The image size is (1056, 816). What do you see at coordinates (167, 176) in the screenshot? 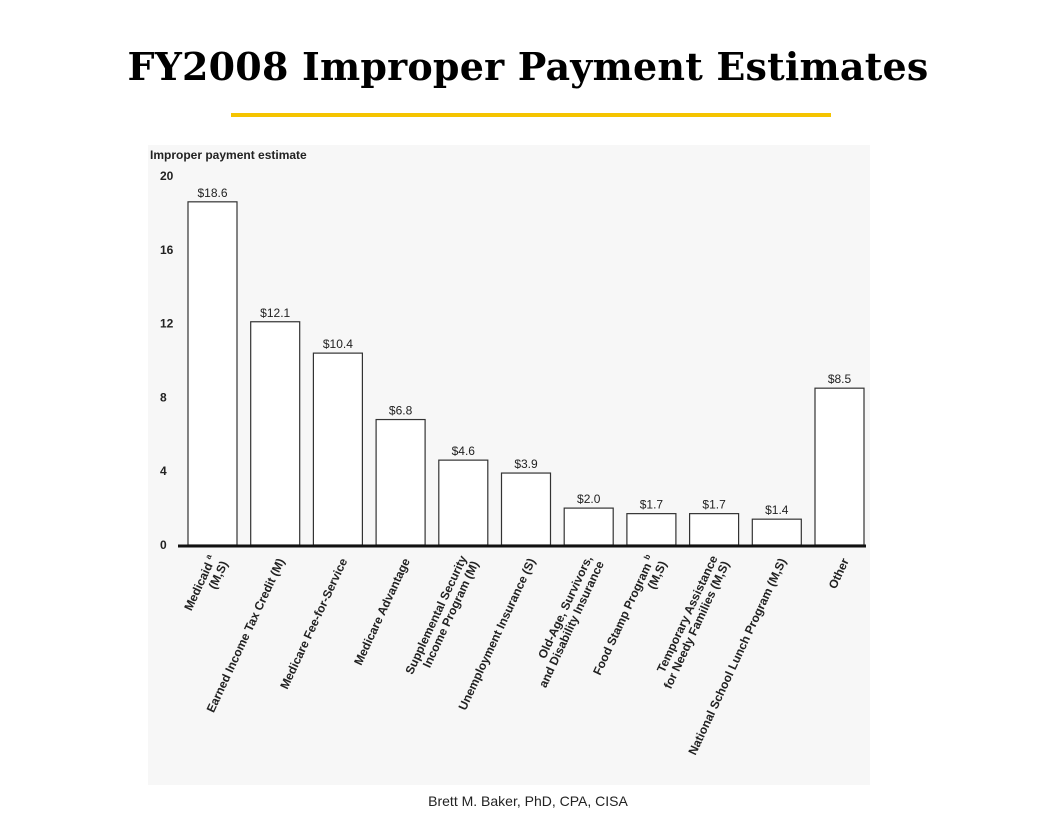
I see `y-tick-label: 20` at bounding box center [167, 176].